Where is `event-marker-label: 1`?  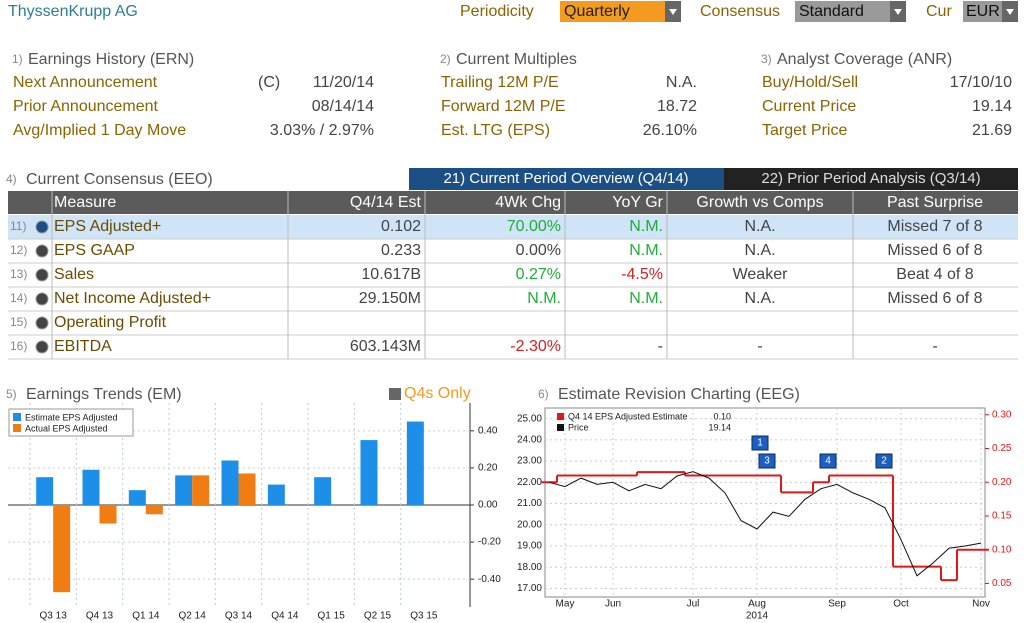 event-marker-label: 1 is located at coordinates (760, 443).